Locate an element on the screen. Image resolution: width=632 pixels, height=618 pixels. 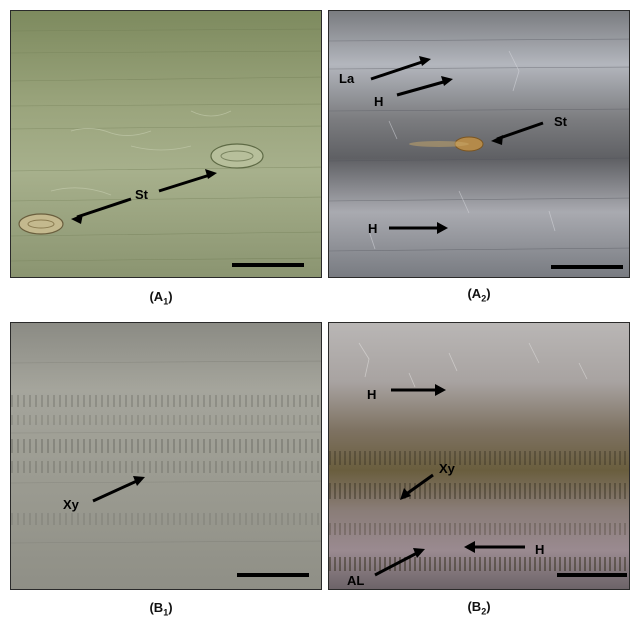
arrow-al is located at coordinates (397, 563).